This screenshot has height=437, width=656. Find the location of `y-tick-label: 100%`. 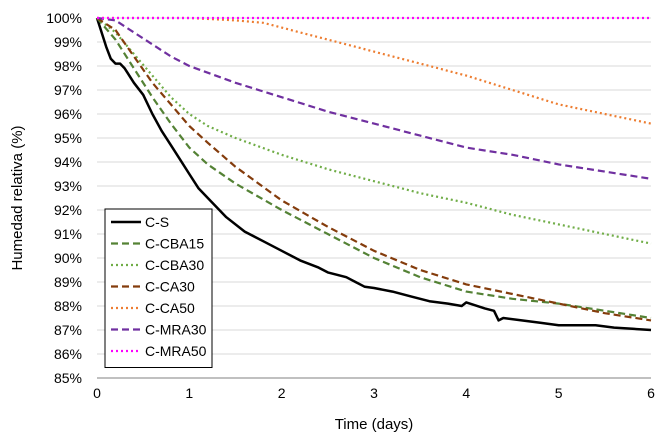

y-tick-label: 100% is located at coordinates (64, 18).